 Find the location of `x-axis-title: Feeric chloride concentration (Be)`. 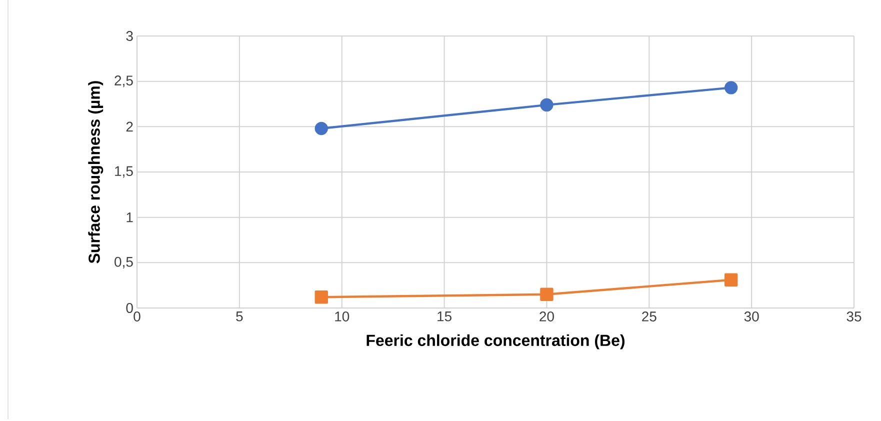

x-axis-title: Feeric chloride concentration (Be) is located at coordinates (495, 342).